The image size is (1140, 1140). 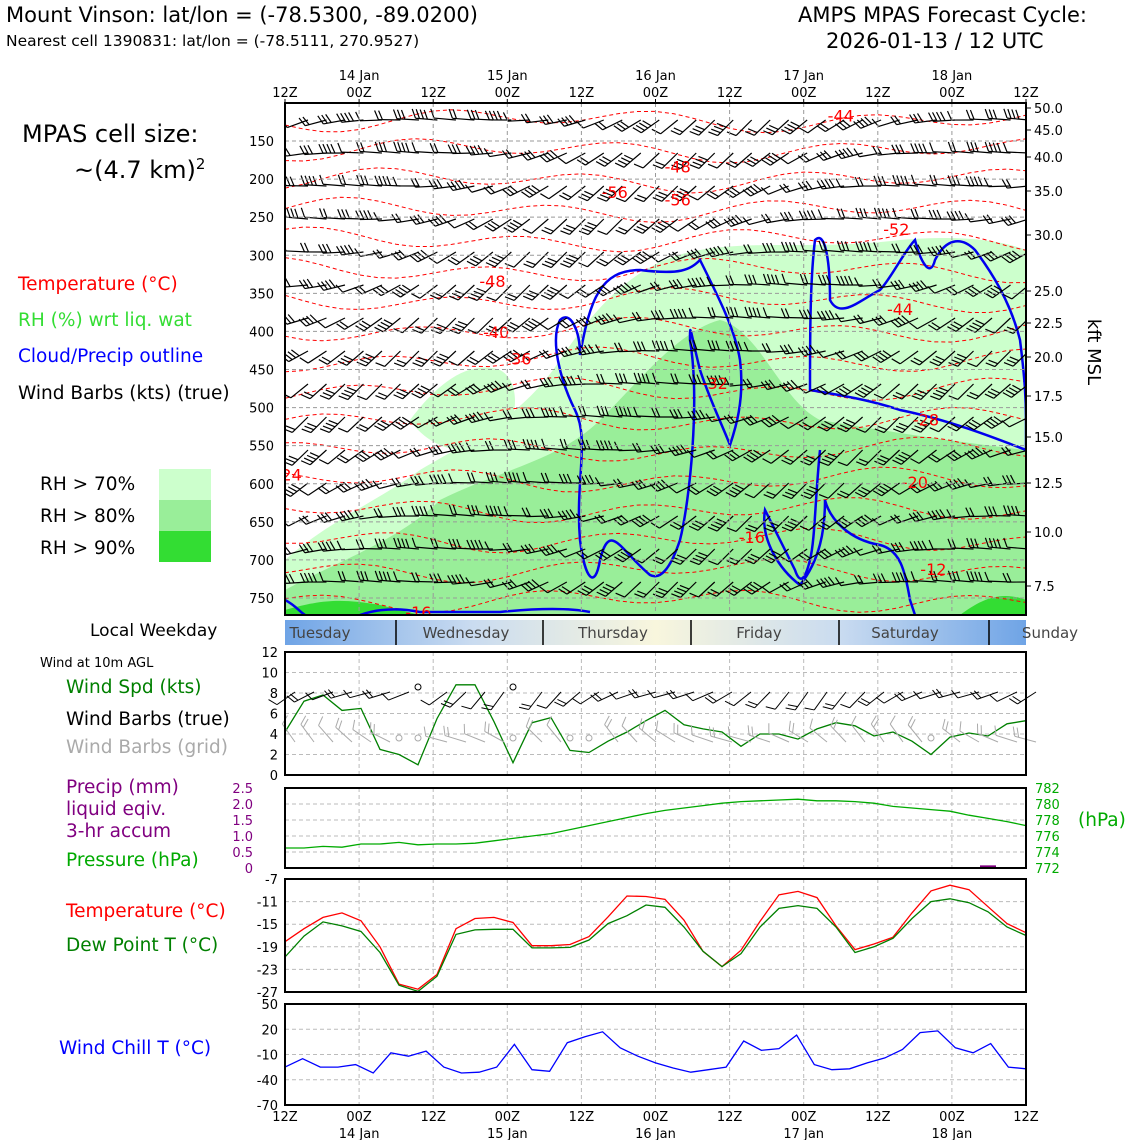 What do you see at coordinates (549, 700) in the screenshot?
I see `surface-wind-barb` at bounding box center [549, 700].